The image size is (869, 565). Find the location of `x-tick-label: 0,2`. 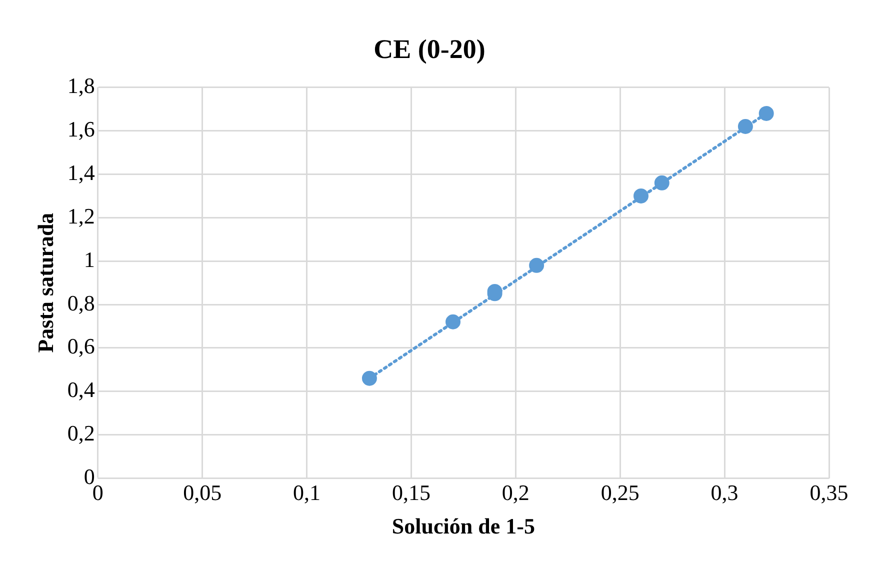

x-tick-label: 0,2 is located at coordinates (516, 493).